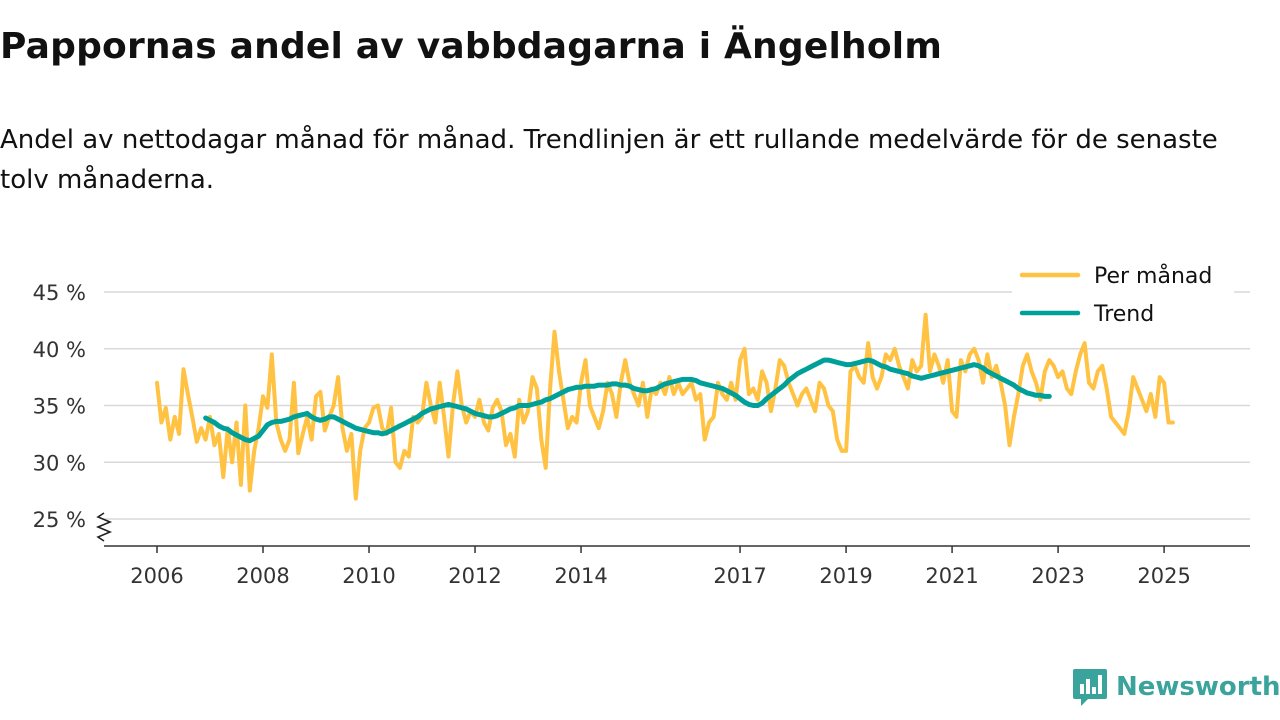  I want to click on y-tick-label: 35 %, so click(59, 407).